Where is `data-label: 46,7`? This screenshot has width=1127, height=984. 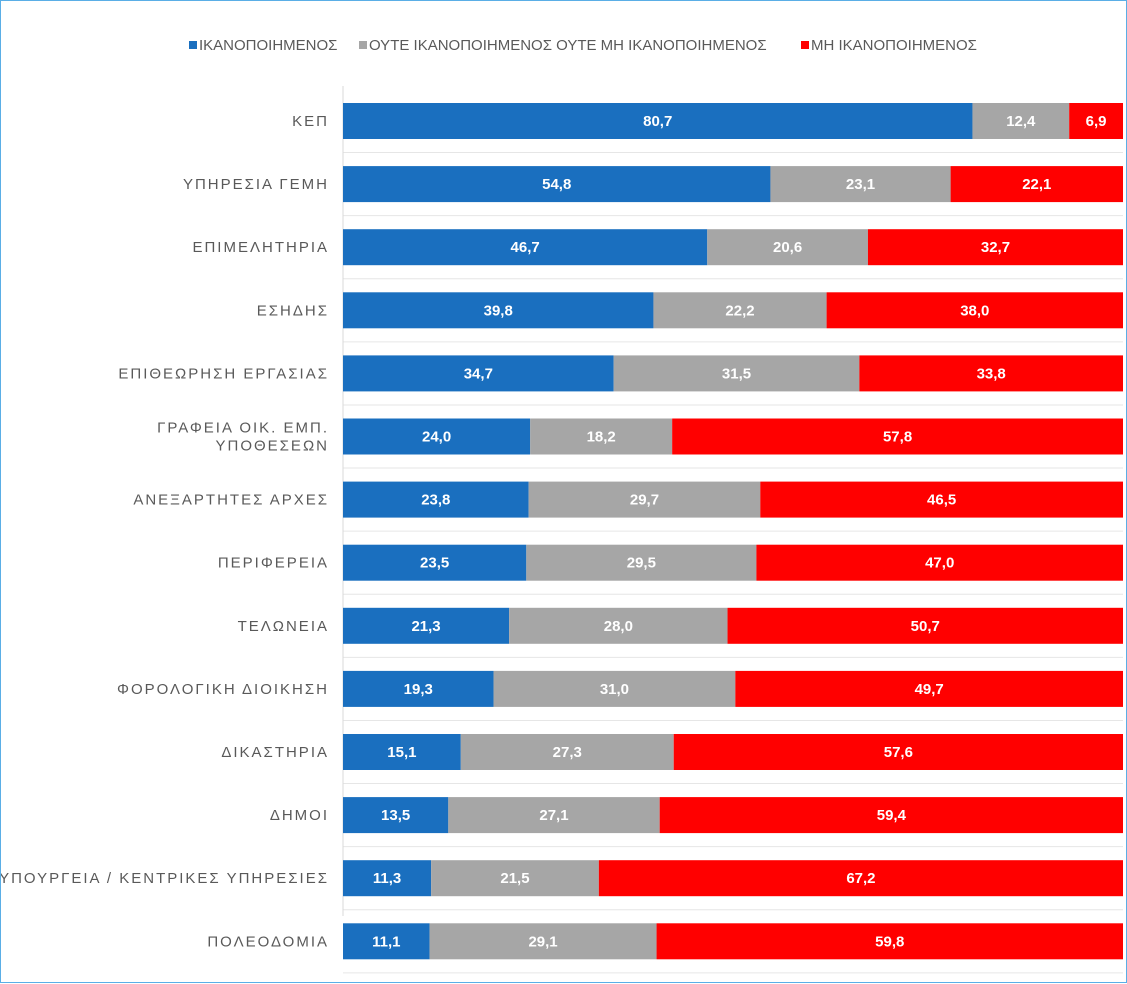
data-label: 46,7 is located at coordinates (525, 247).